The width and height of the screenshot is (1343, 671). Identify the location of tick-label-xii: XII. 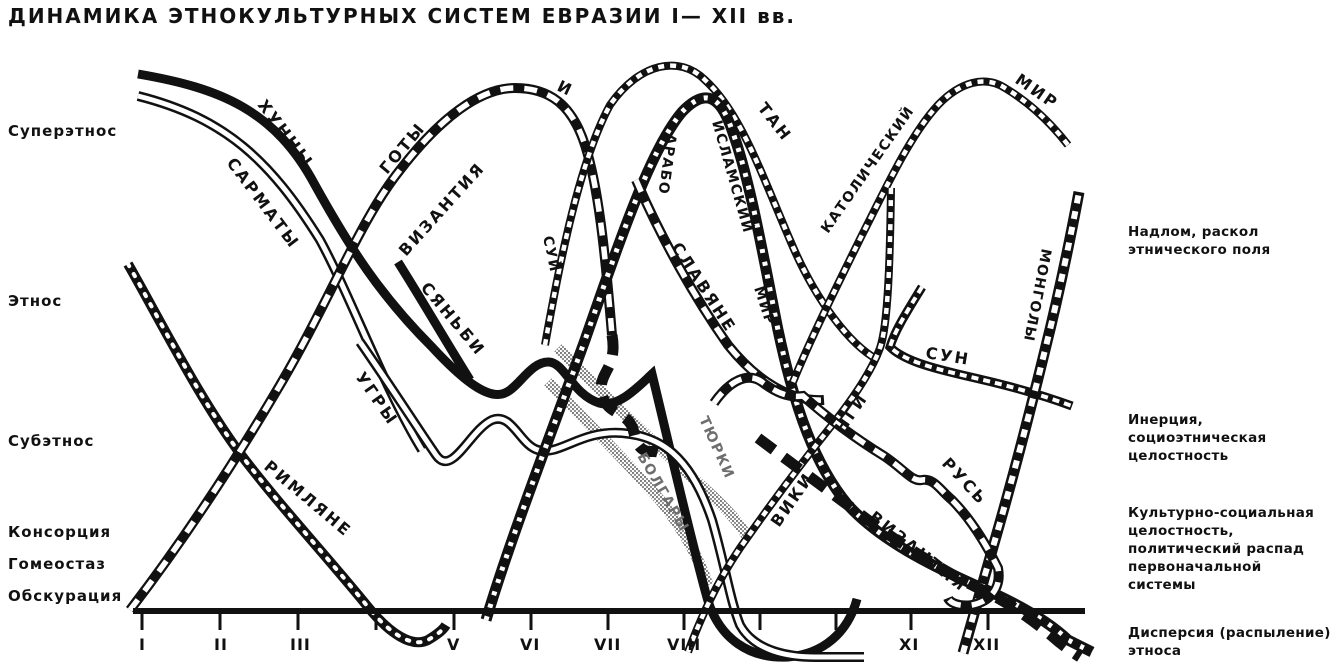
(986, 644).